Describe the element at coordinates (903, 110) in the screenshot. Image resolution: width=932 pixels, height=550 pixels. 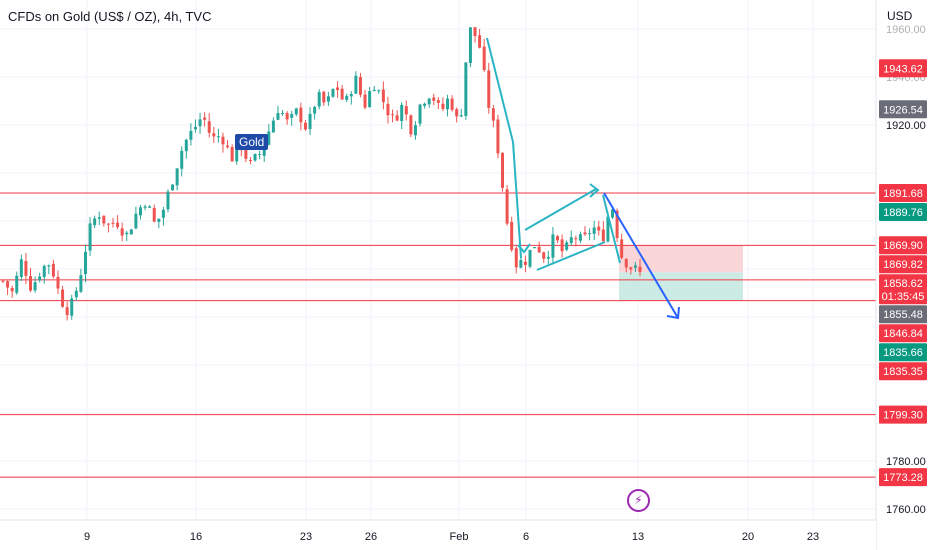
I see `price-badge-value: 1926.54` at that location.